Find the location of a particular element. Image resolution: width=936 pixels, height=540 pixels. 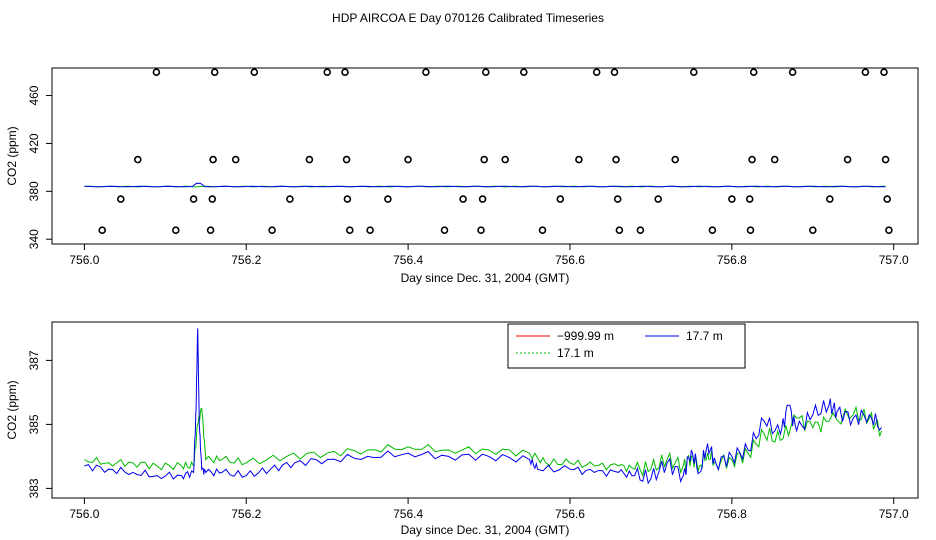

legend-box is located at coordinates (626, 346).